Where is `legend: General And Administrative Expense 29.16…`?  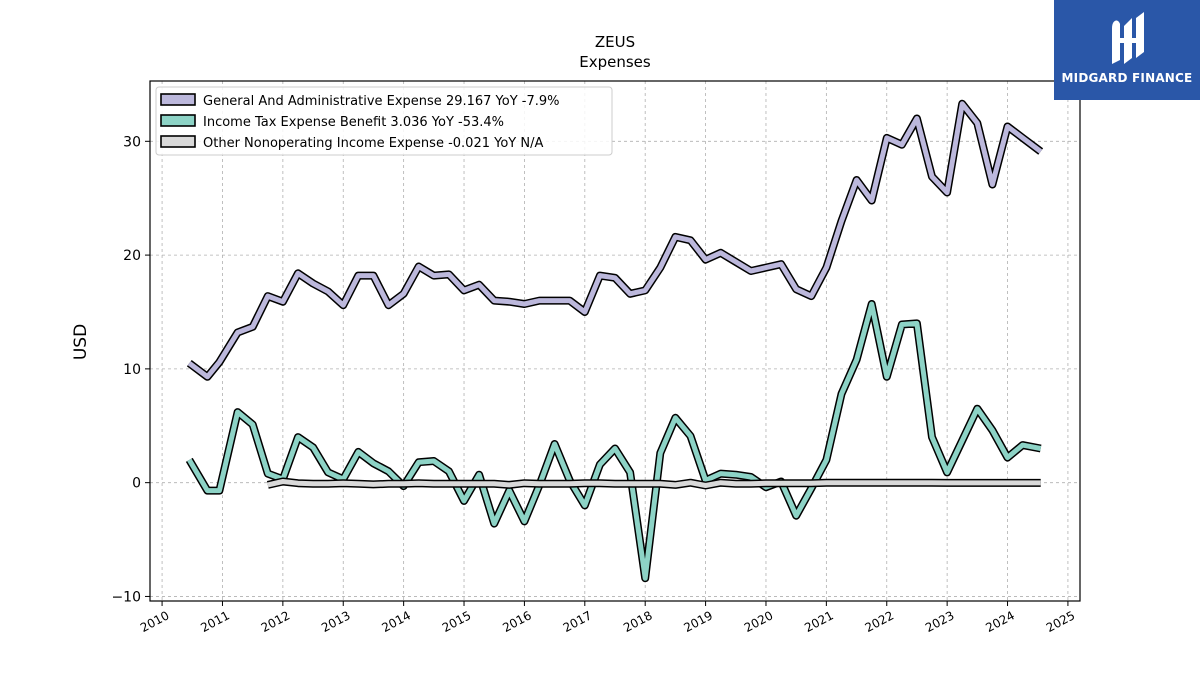 legend: General And Administrative Expense 29.16… is located at coordinates (384, 121).